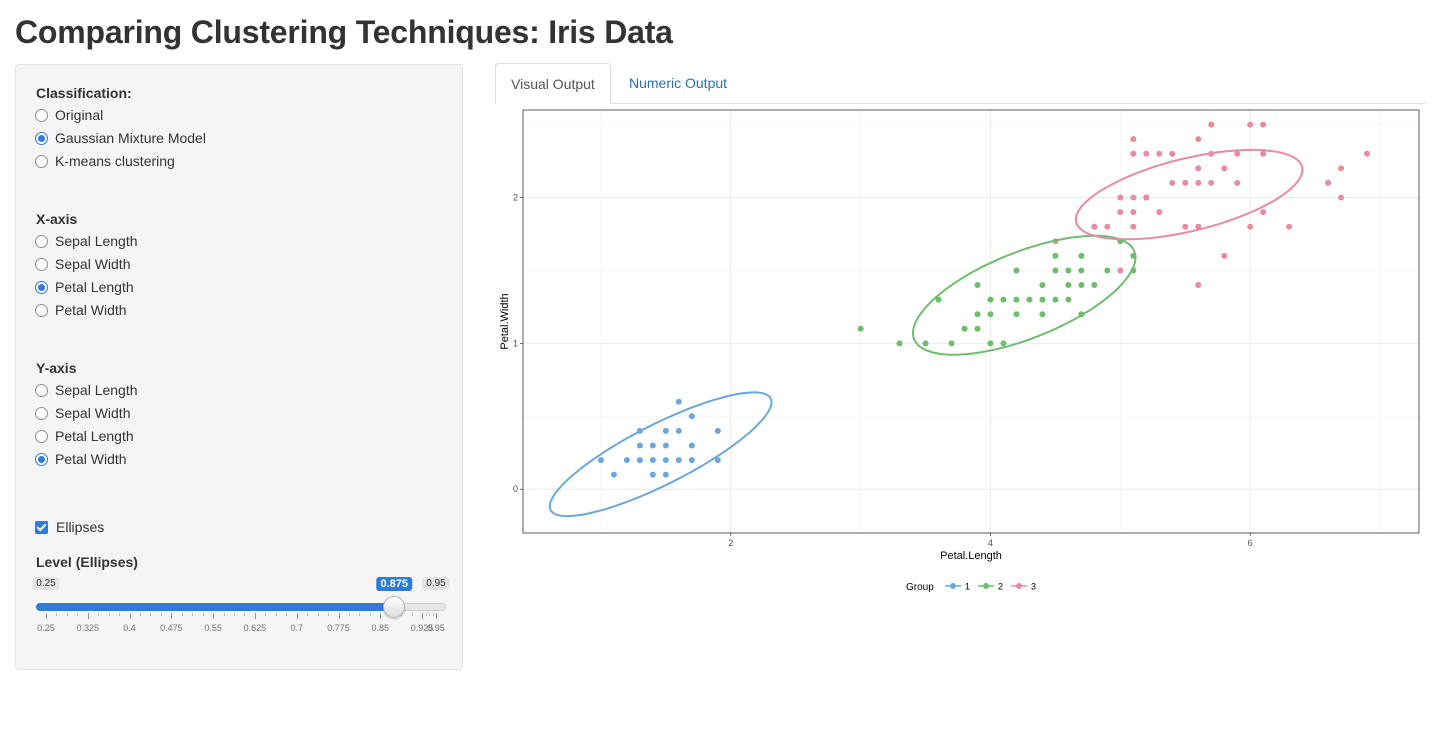 The image size is (1440, 750). Describe the element at coordinates (553, 83) in the screenshot. I see `tab-visual-output: Visual Output` at that location.